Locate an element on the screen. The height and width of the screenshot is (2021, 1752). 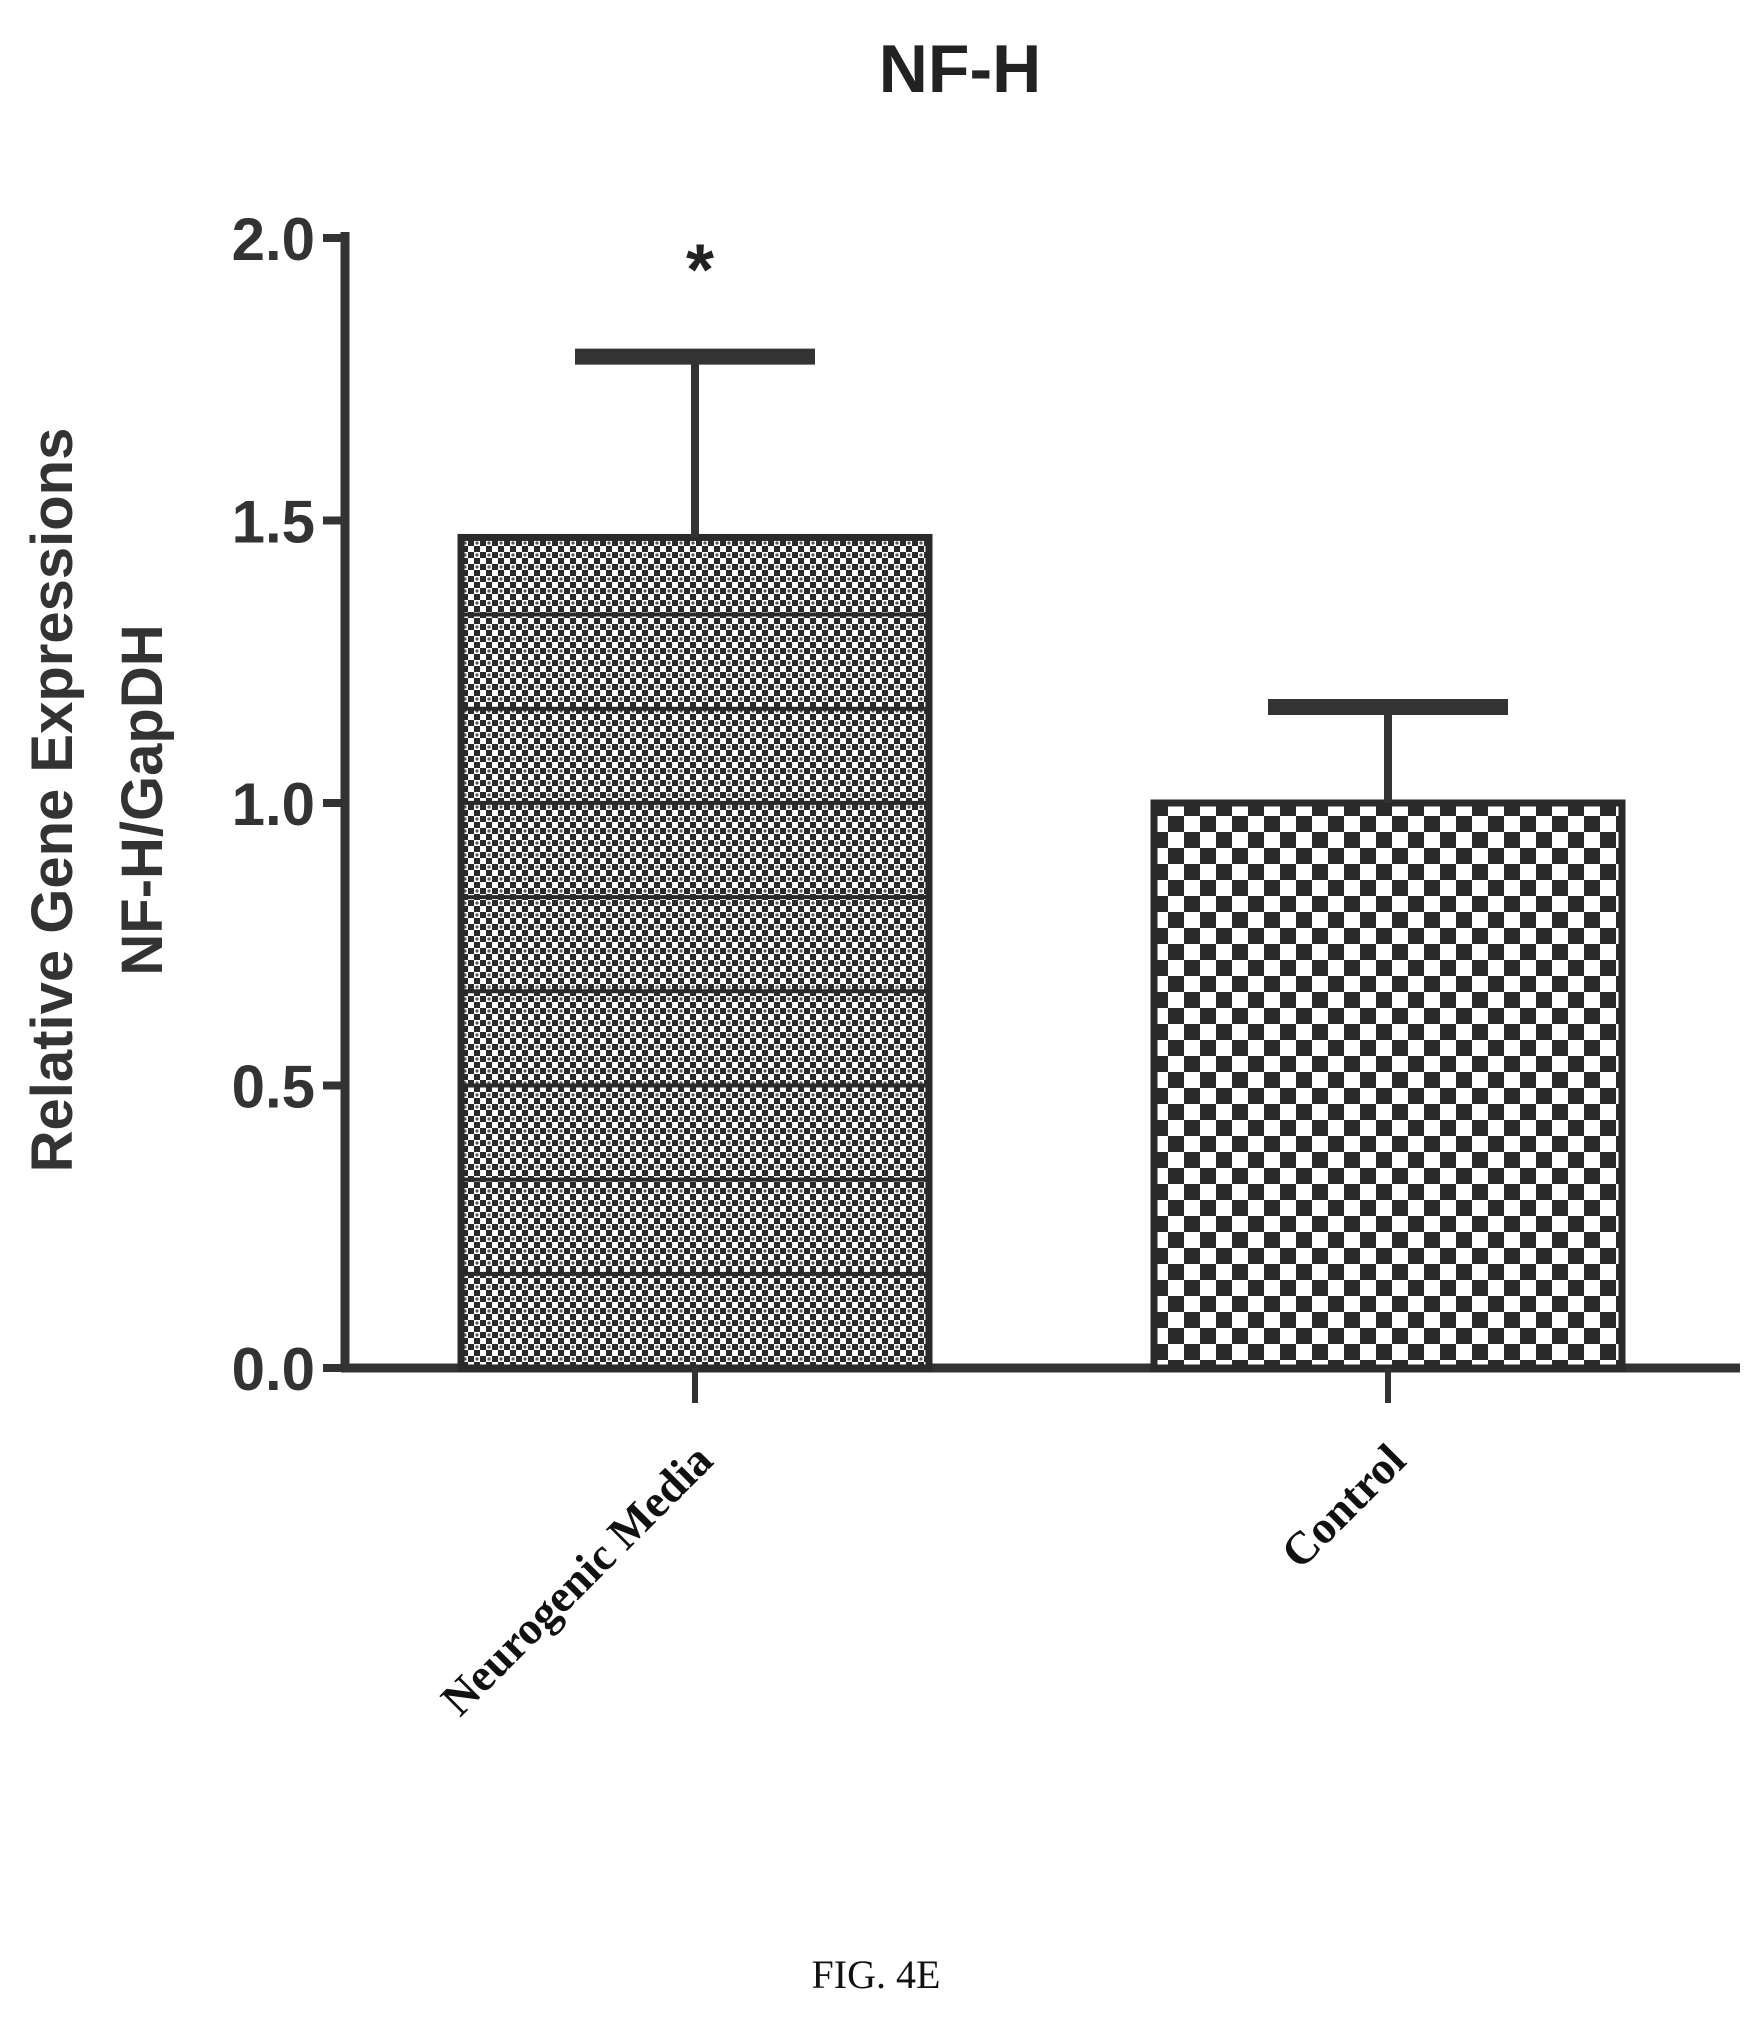
y-tick-label: 0.5 is located at coordinates (273, 1087).